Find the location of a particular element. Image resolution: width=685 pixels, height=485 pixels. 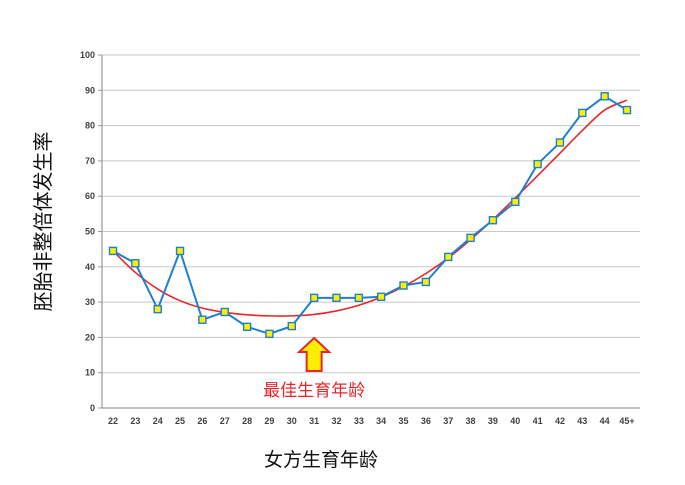

x-tick-label: 45+ is located at coordinates (626, 421).